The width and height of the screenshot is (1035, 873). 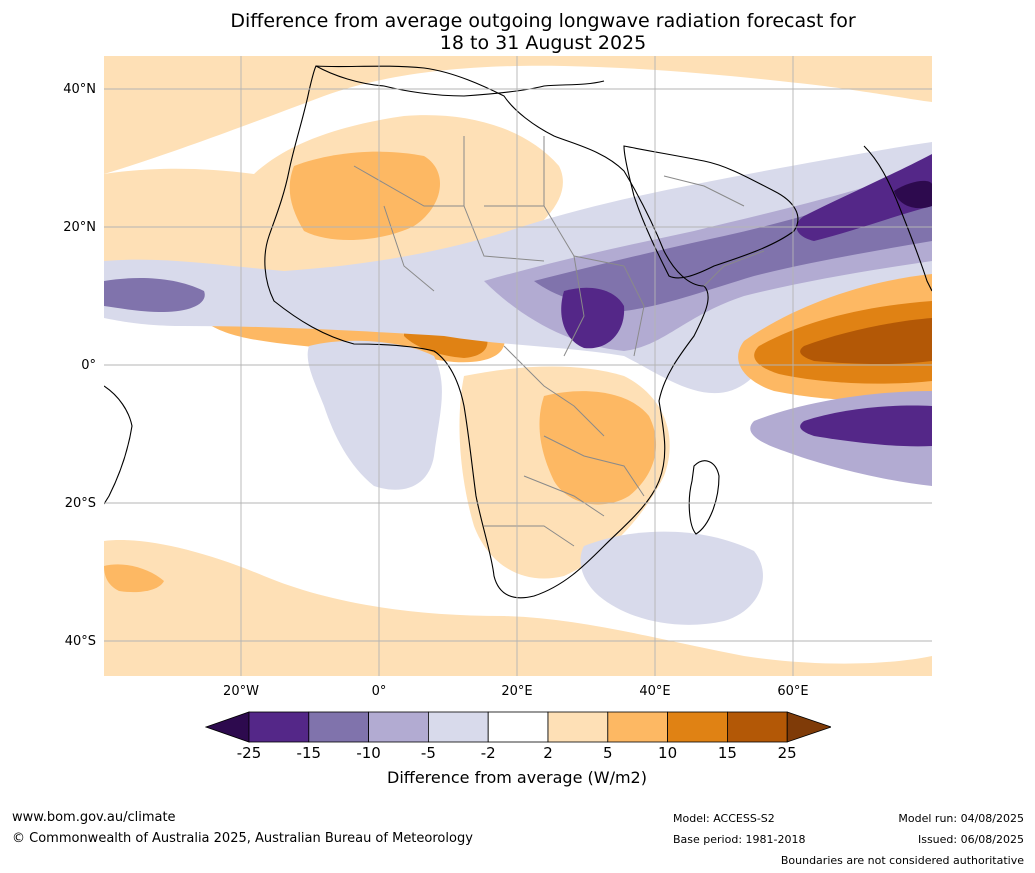 I want to click on colorbar-tick-label: -25, so click(x=249, y=753).